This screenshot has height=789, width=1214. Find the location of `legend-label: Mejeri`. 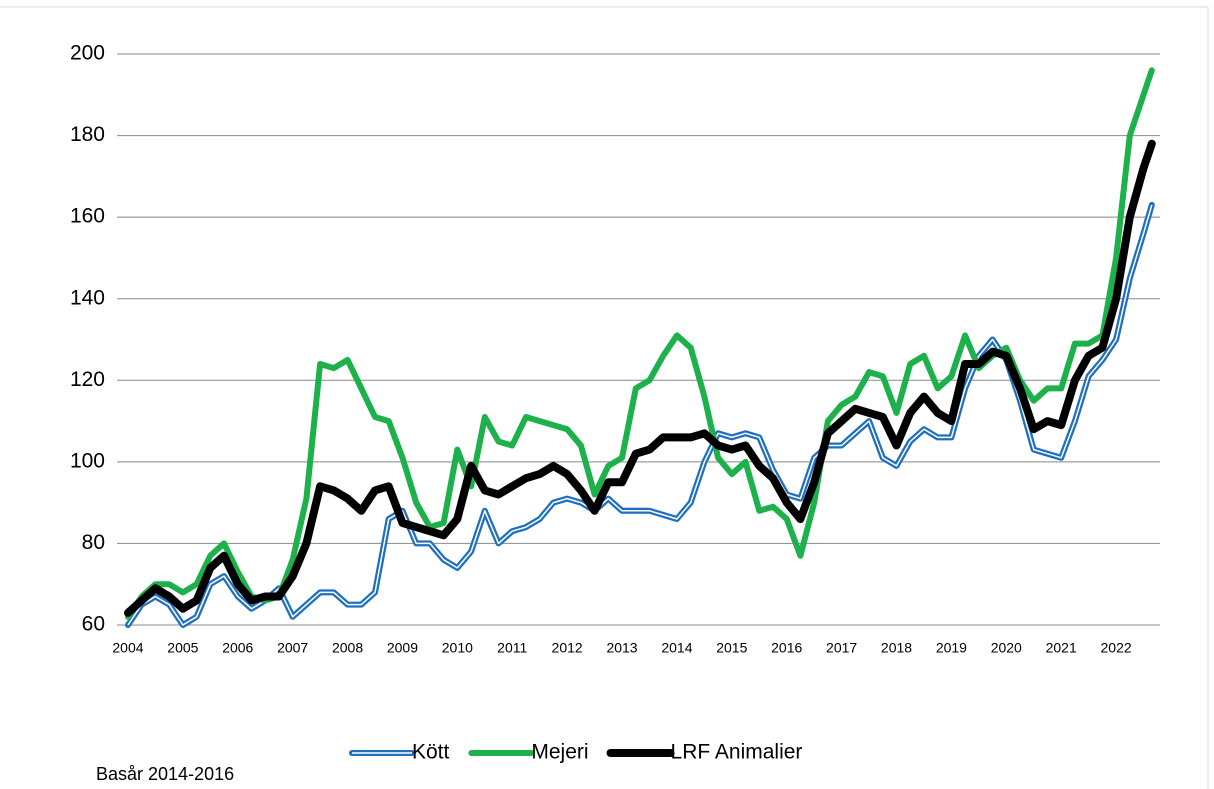

legend-label: Mejeri is located at coordinates (559, 752).